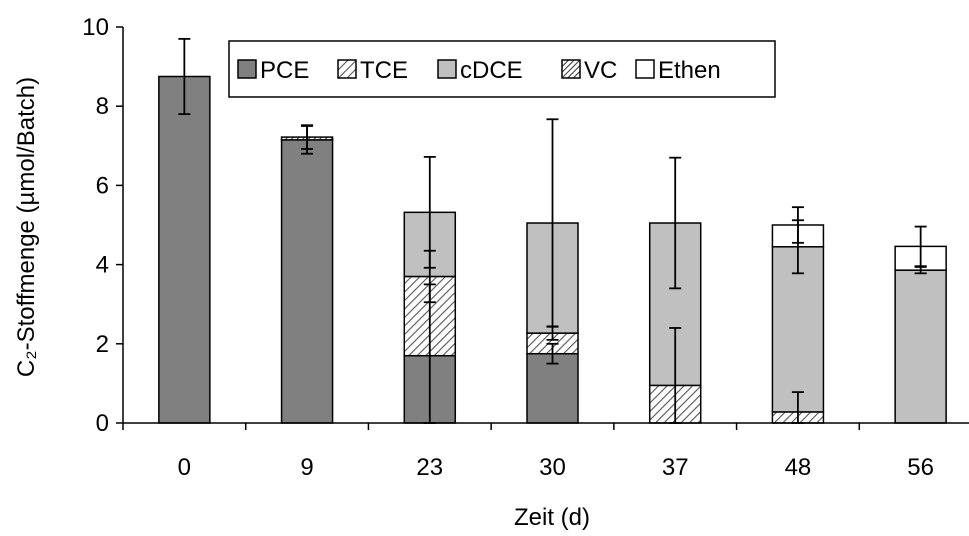 The height and width of the screenshot is (536, 969). What do you see at coordinates (689, 70) in the screenshot?
I see `legend-label-ethen: Ethen` at bounding box center [689, 70].